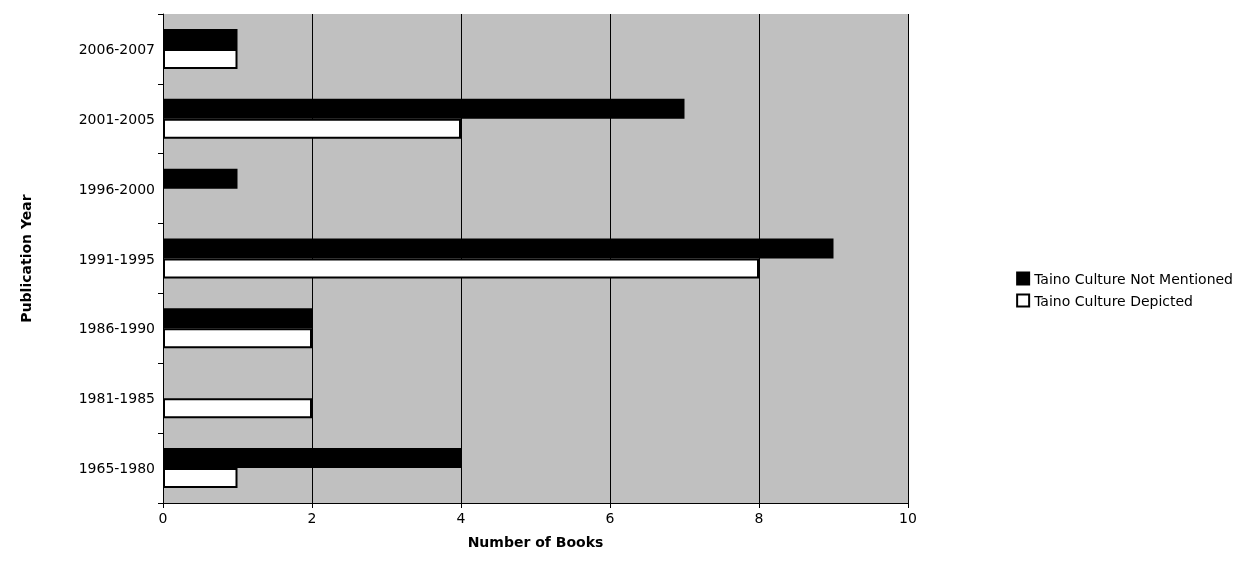 The image size is (1256, 579). I want to click on x-tick-label: 6, so click(610, 518).